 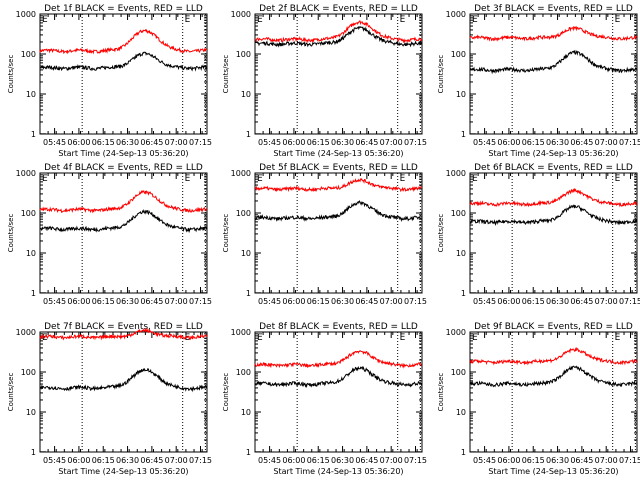 What do you see at coordinates (553, 9) in the screenshot?
I see `panel-title: Det 3f BLACK = Events, RED = LLD` at bounding box center [553, 9].